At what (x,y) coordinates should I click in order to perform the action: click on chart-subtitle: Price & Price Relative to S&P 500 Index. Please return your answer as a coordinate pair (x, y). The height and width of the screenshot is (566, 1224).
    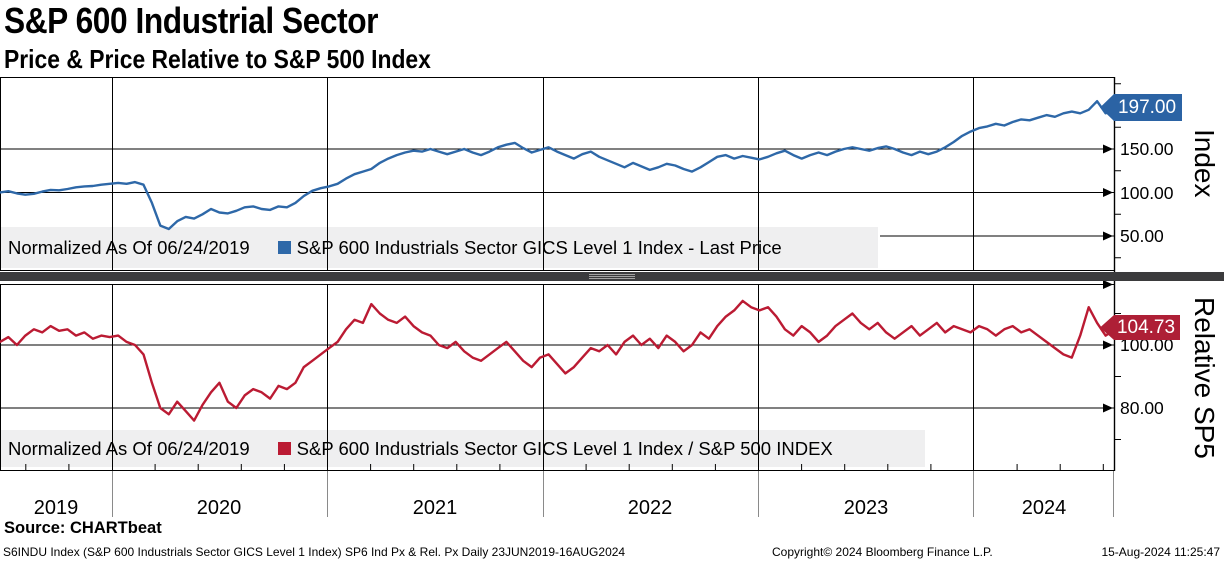
    Looking at the image, I should click on (217, 59).